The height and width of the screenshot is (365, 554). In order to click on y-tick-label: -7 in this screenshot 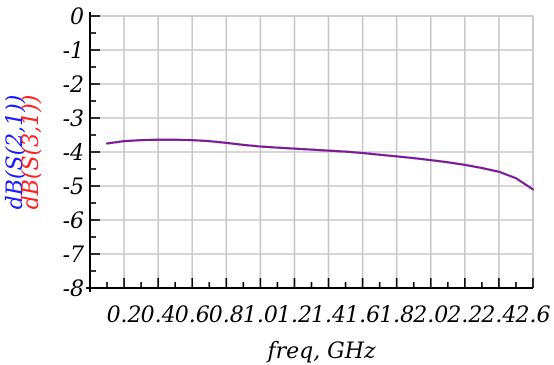, I will do `click(73, 255)`.